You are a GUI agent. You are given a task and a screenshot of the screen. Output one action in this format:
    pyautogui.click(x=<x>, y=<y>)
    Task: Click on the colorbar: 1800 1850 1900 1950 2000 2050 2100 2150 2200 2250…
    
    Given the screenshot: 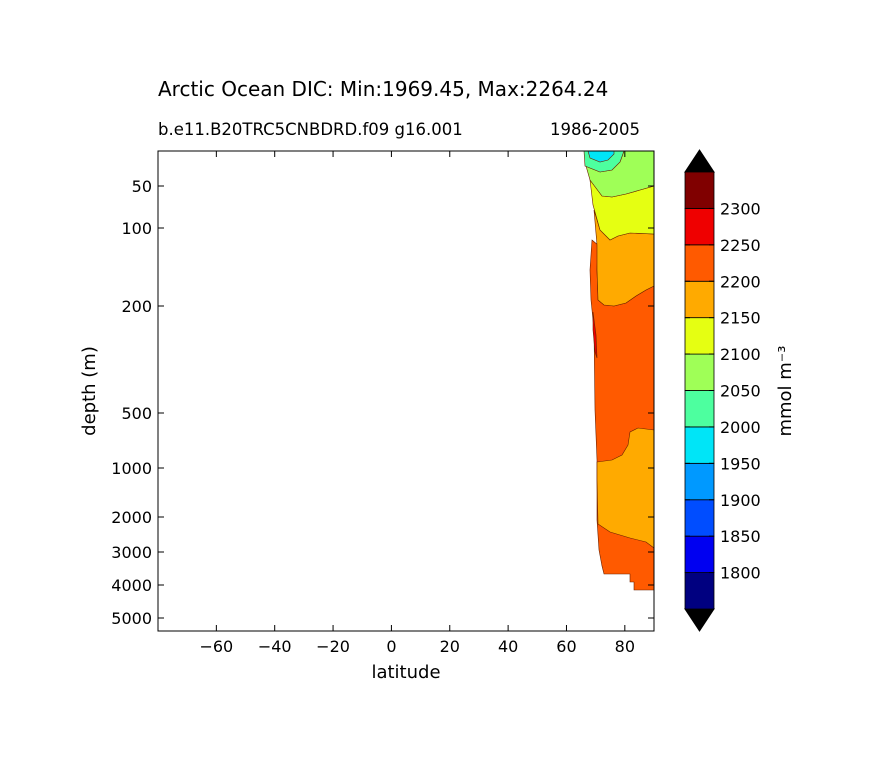 What is the action you would take?
    pyautogui.click(x=722, y=390)
    